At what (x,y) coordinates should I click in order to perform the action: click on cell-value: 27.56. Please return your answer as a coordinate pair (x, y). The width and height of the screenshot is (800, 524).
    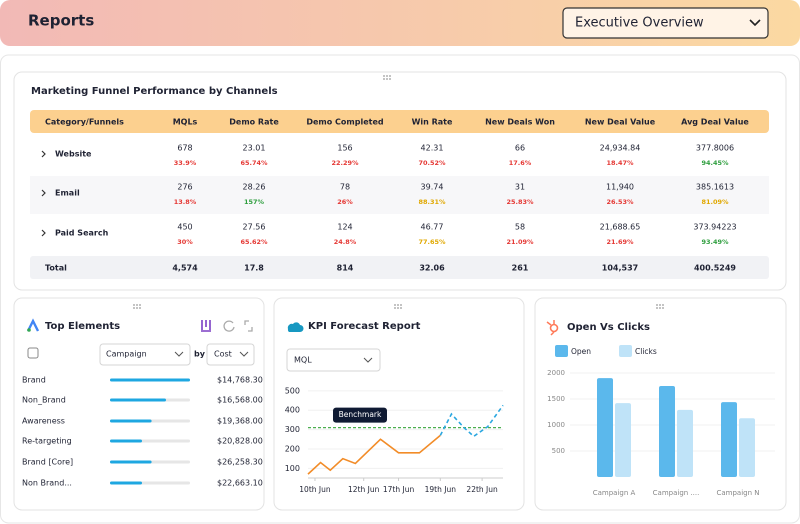
    Looking at the image, I should click on (254, 227).